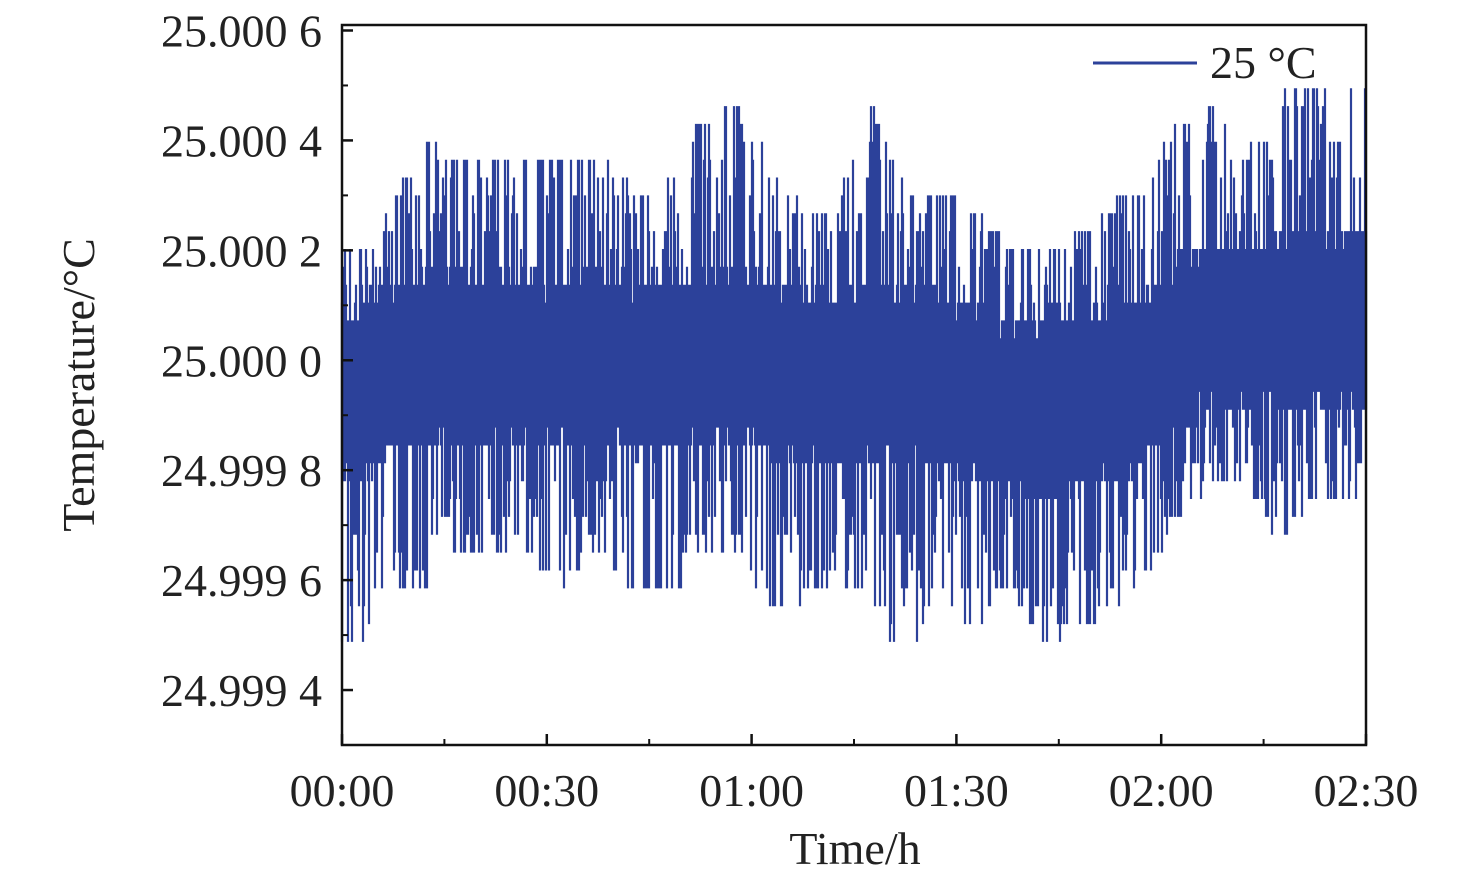  I want to click on x-tick-label: 02:00, so click(1161, 790).